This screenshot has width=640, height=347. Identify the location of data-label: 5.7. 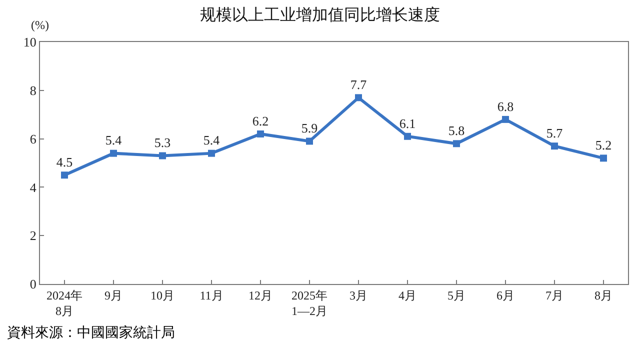
(555, 132).